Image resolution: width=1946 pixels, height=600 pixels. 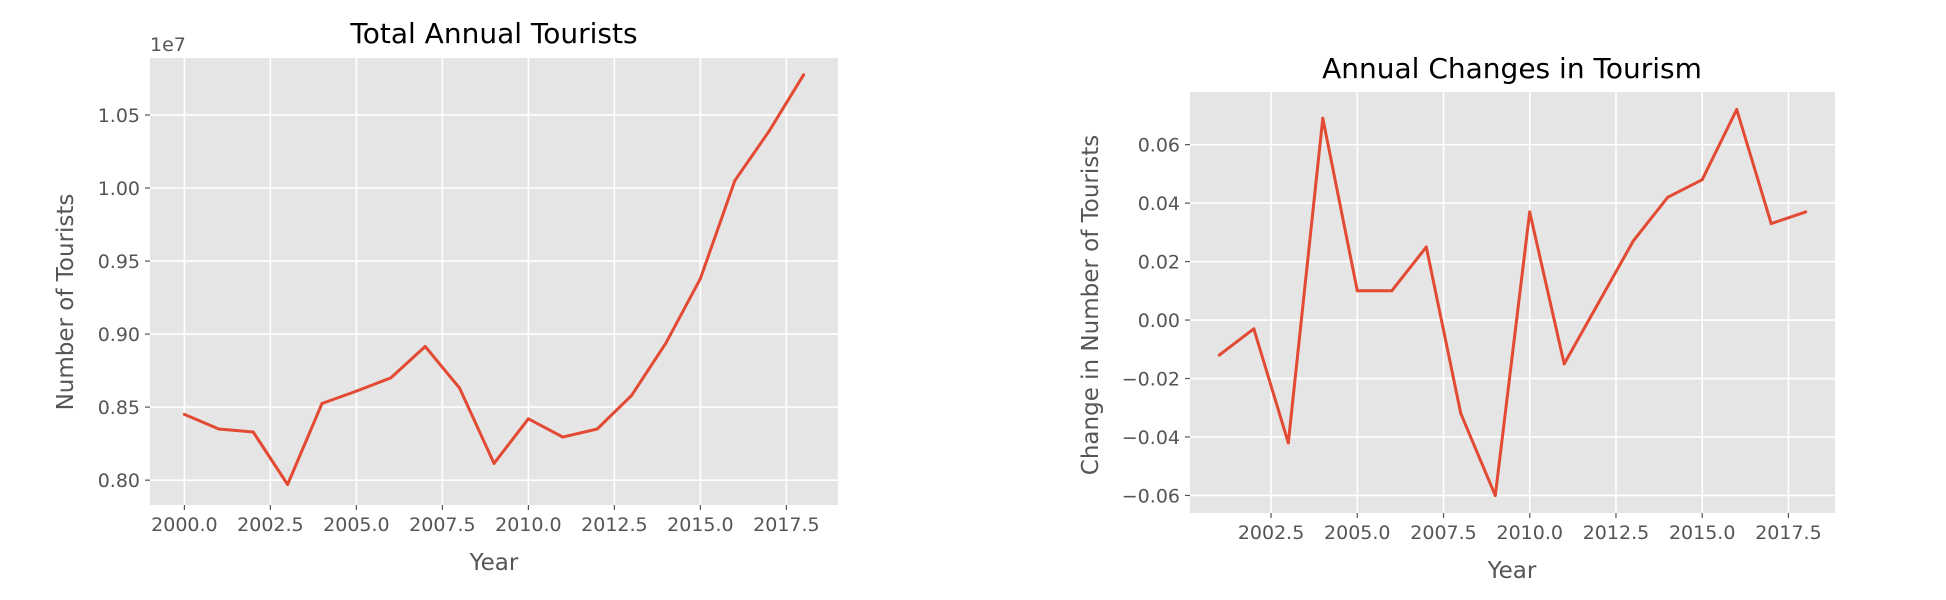 What do you see at coordinates (1159, 204) in the screenshot?
I see `y-tick-label: 0.04` at bounding box center [1159, 204].